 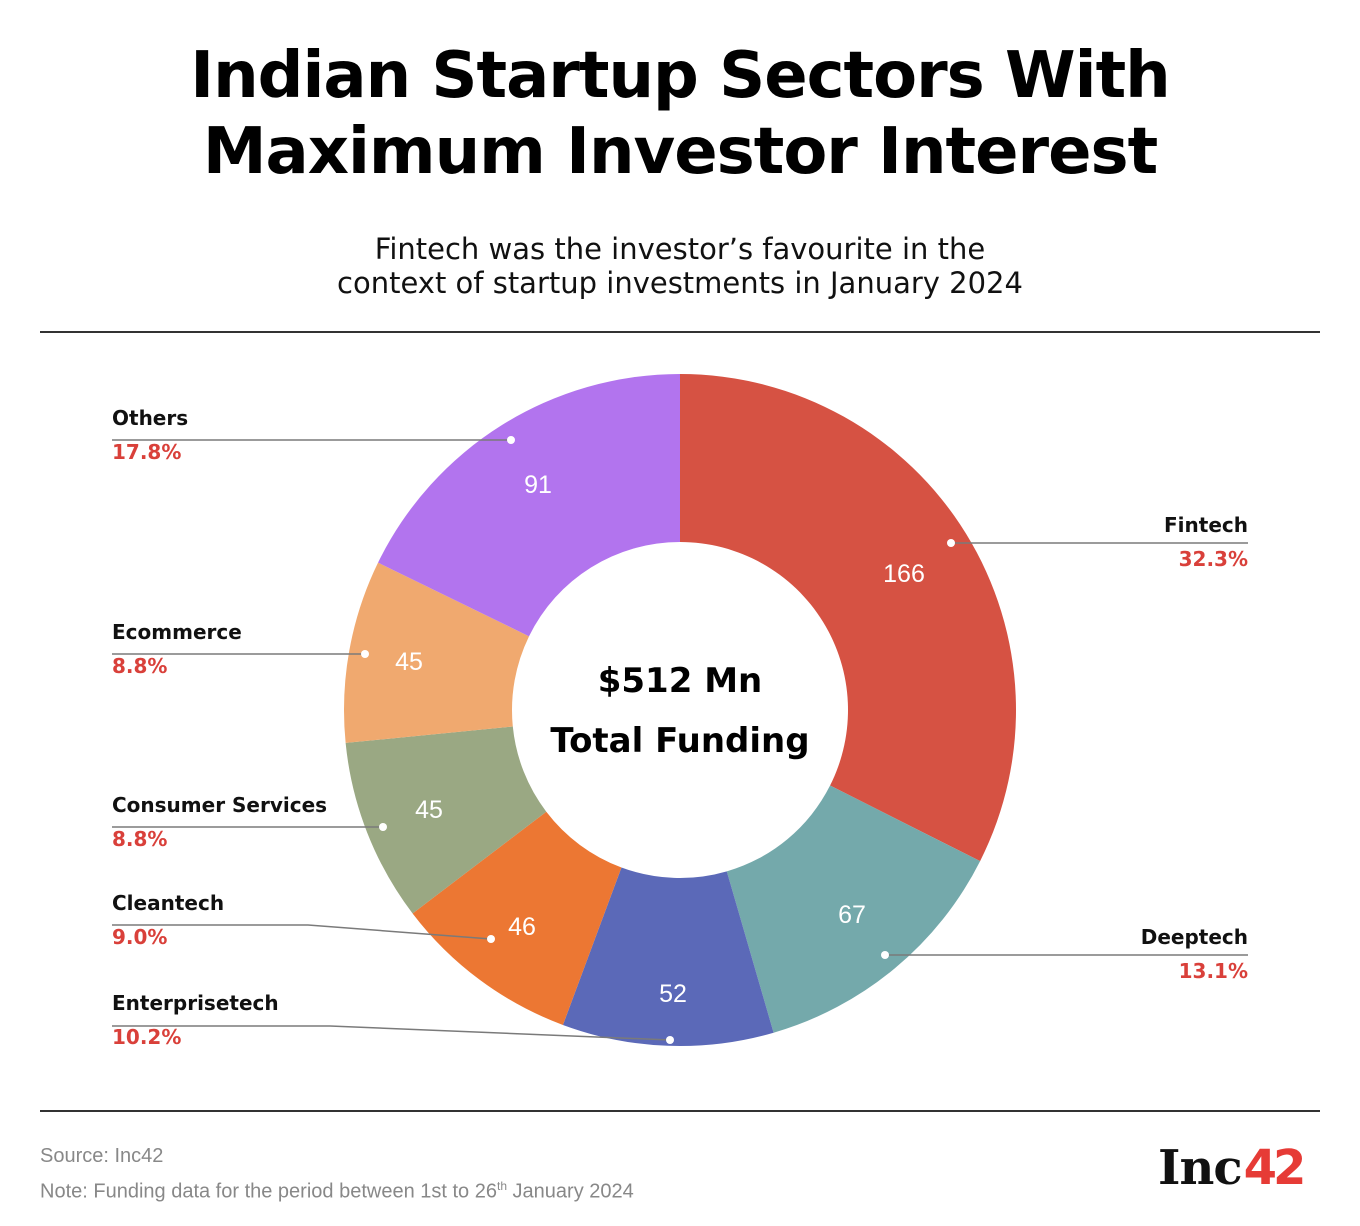 I want to click on slice-value-label: 166, so click(x=904, y=574).